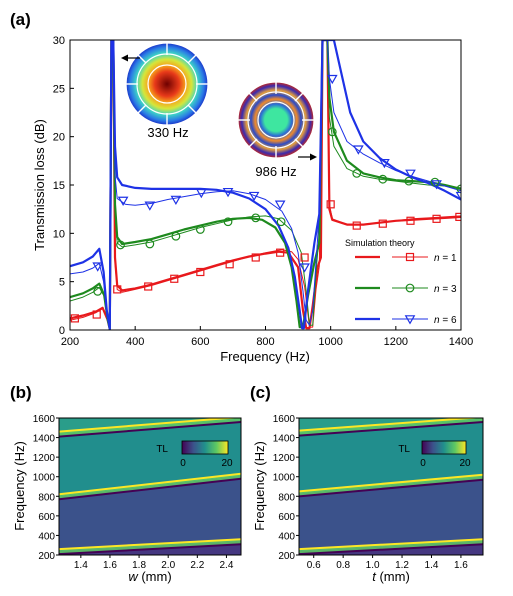 This screenshot has width=513, height=596. I want to click on x-tick-label: 600, so click(200, 342).